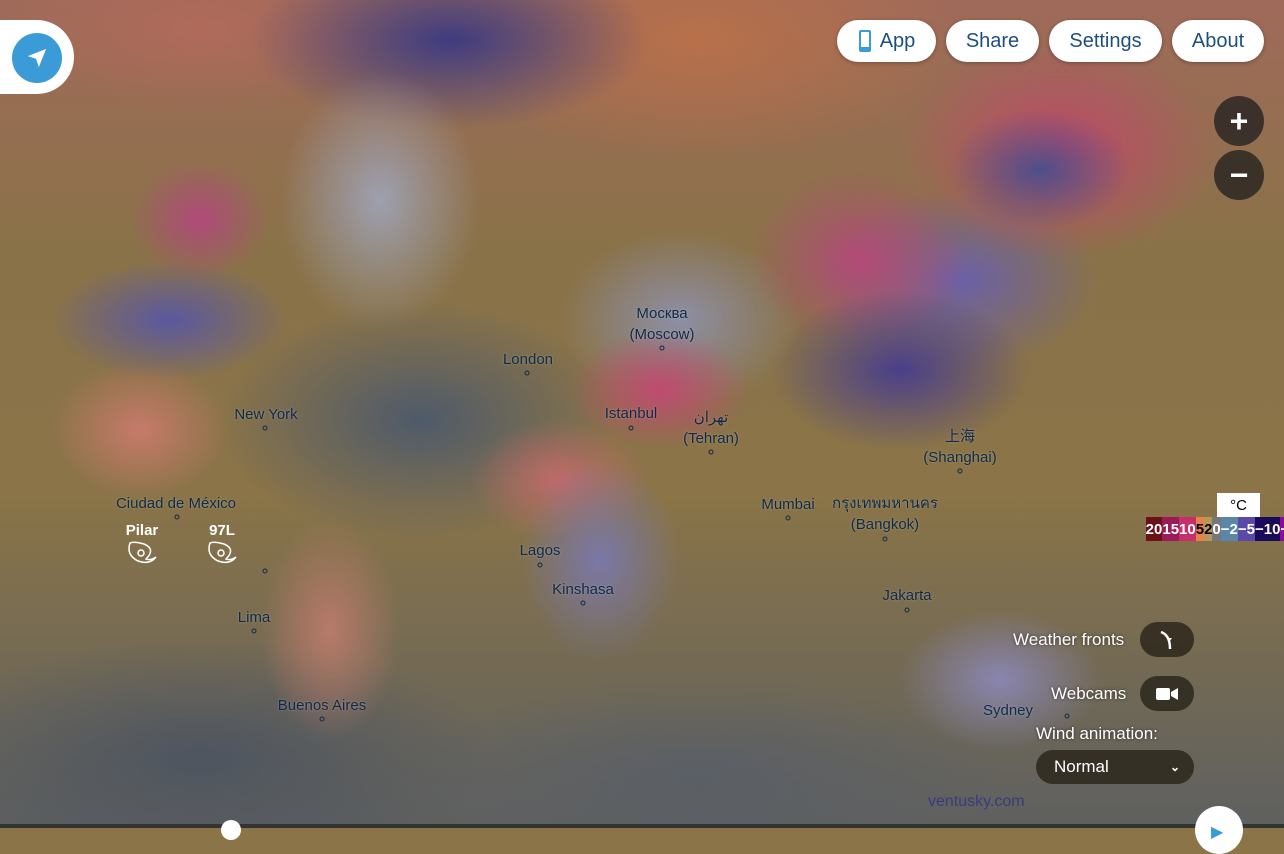 This screenshot has height=854, width=1284. I want to click on city-label: Istanbul, so click(631, 413).